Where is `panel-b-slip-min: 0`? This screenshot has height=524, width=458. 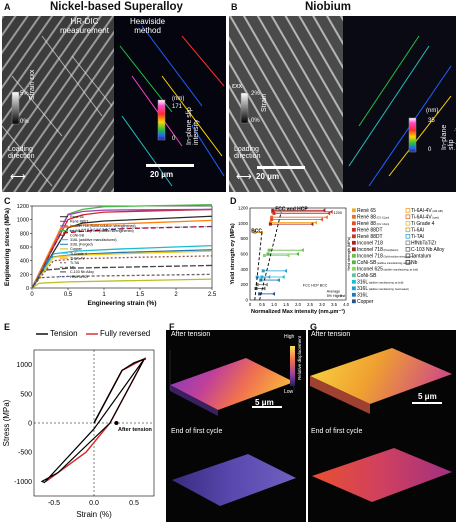 panel-b-slip-min: 0 is located at coordinates (430, 150).